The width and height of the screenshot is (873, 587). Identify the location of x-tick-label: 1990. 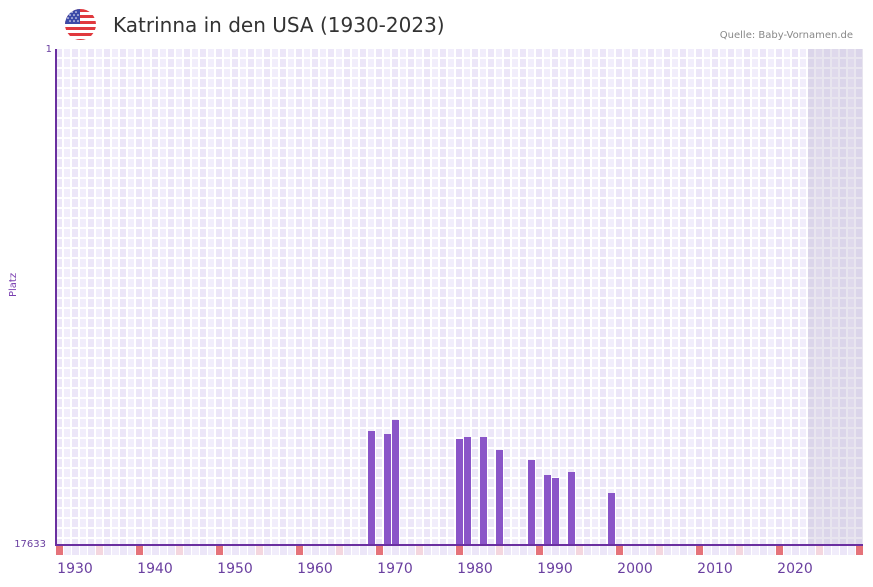
(555, 569).